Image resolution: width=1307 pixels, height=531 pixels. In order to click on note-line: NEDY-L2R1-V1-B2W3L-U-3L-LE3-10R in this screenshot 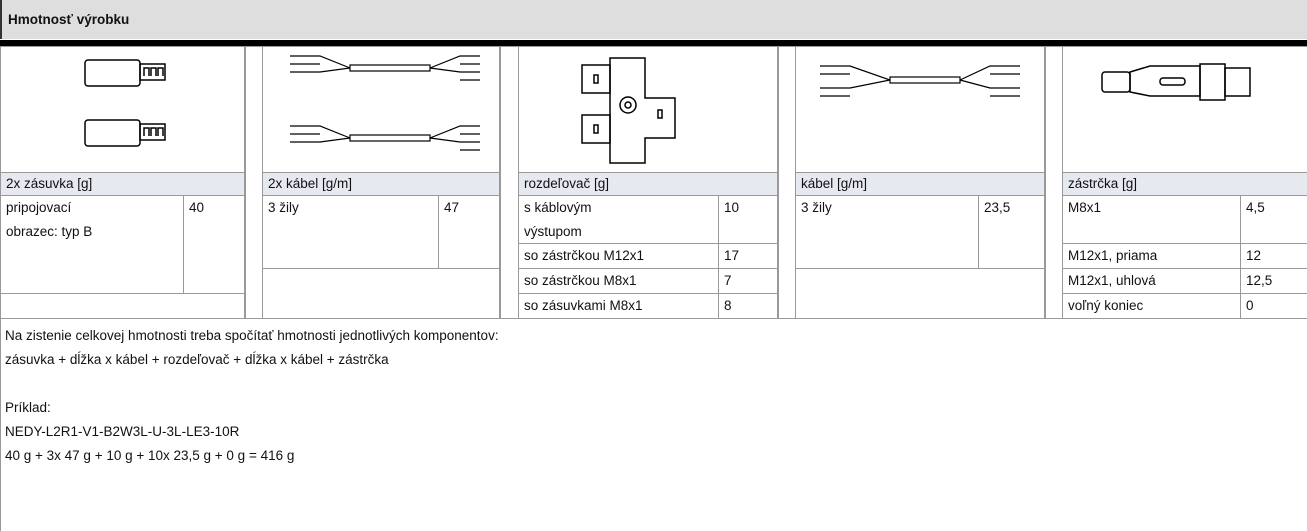, I will do `click(122, 431)`.